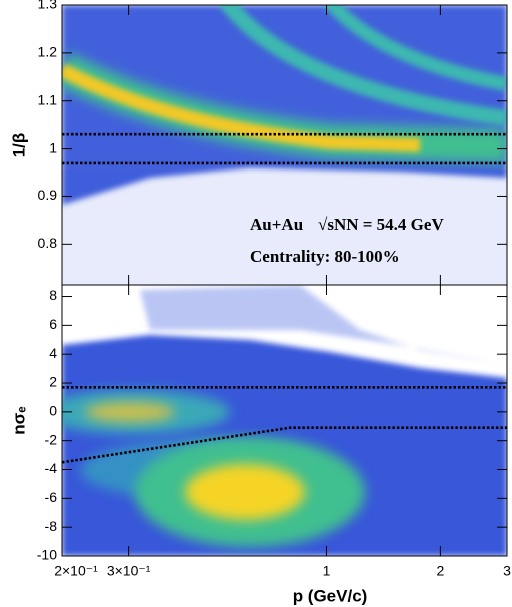 The width and height of the screenshot is (512, 607). What do you see at coordinates (76, 571) in the screenshot?
I see `x-tick-label: 2×10⁻¹` at bounding box center [76, 571].